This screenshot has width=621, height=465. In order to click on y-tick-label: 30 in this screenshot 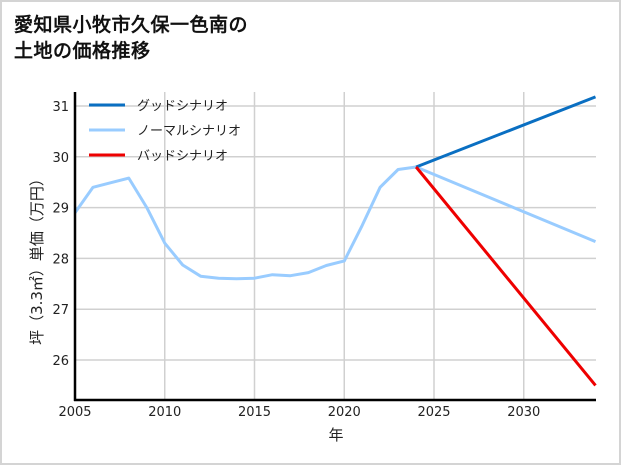, I will do `click(60, 158)`.